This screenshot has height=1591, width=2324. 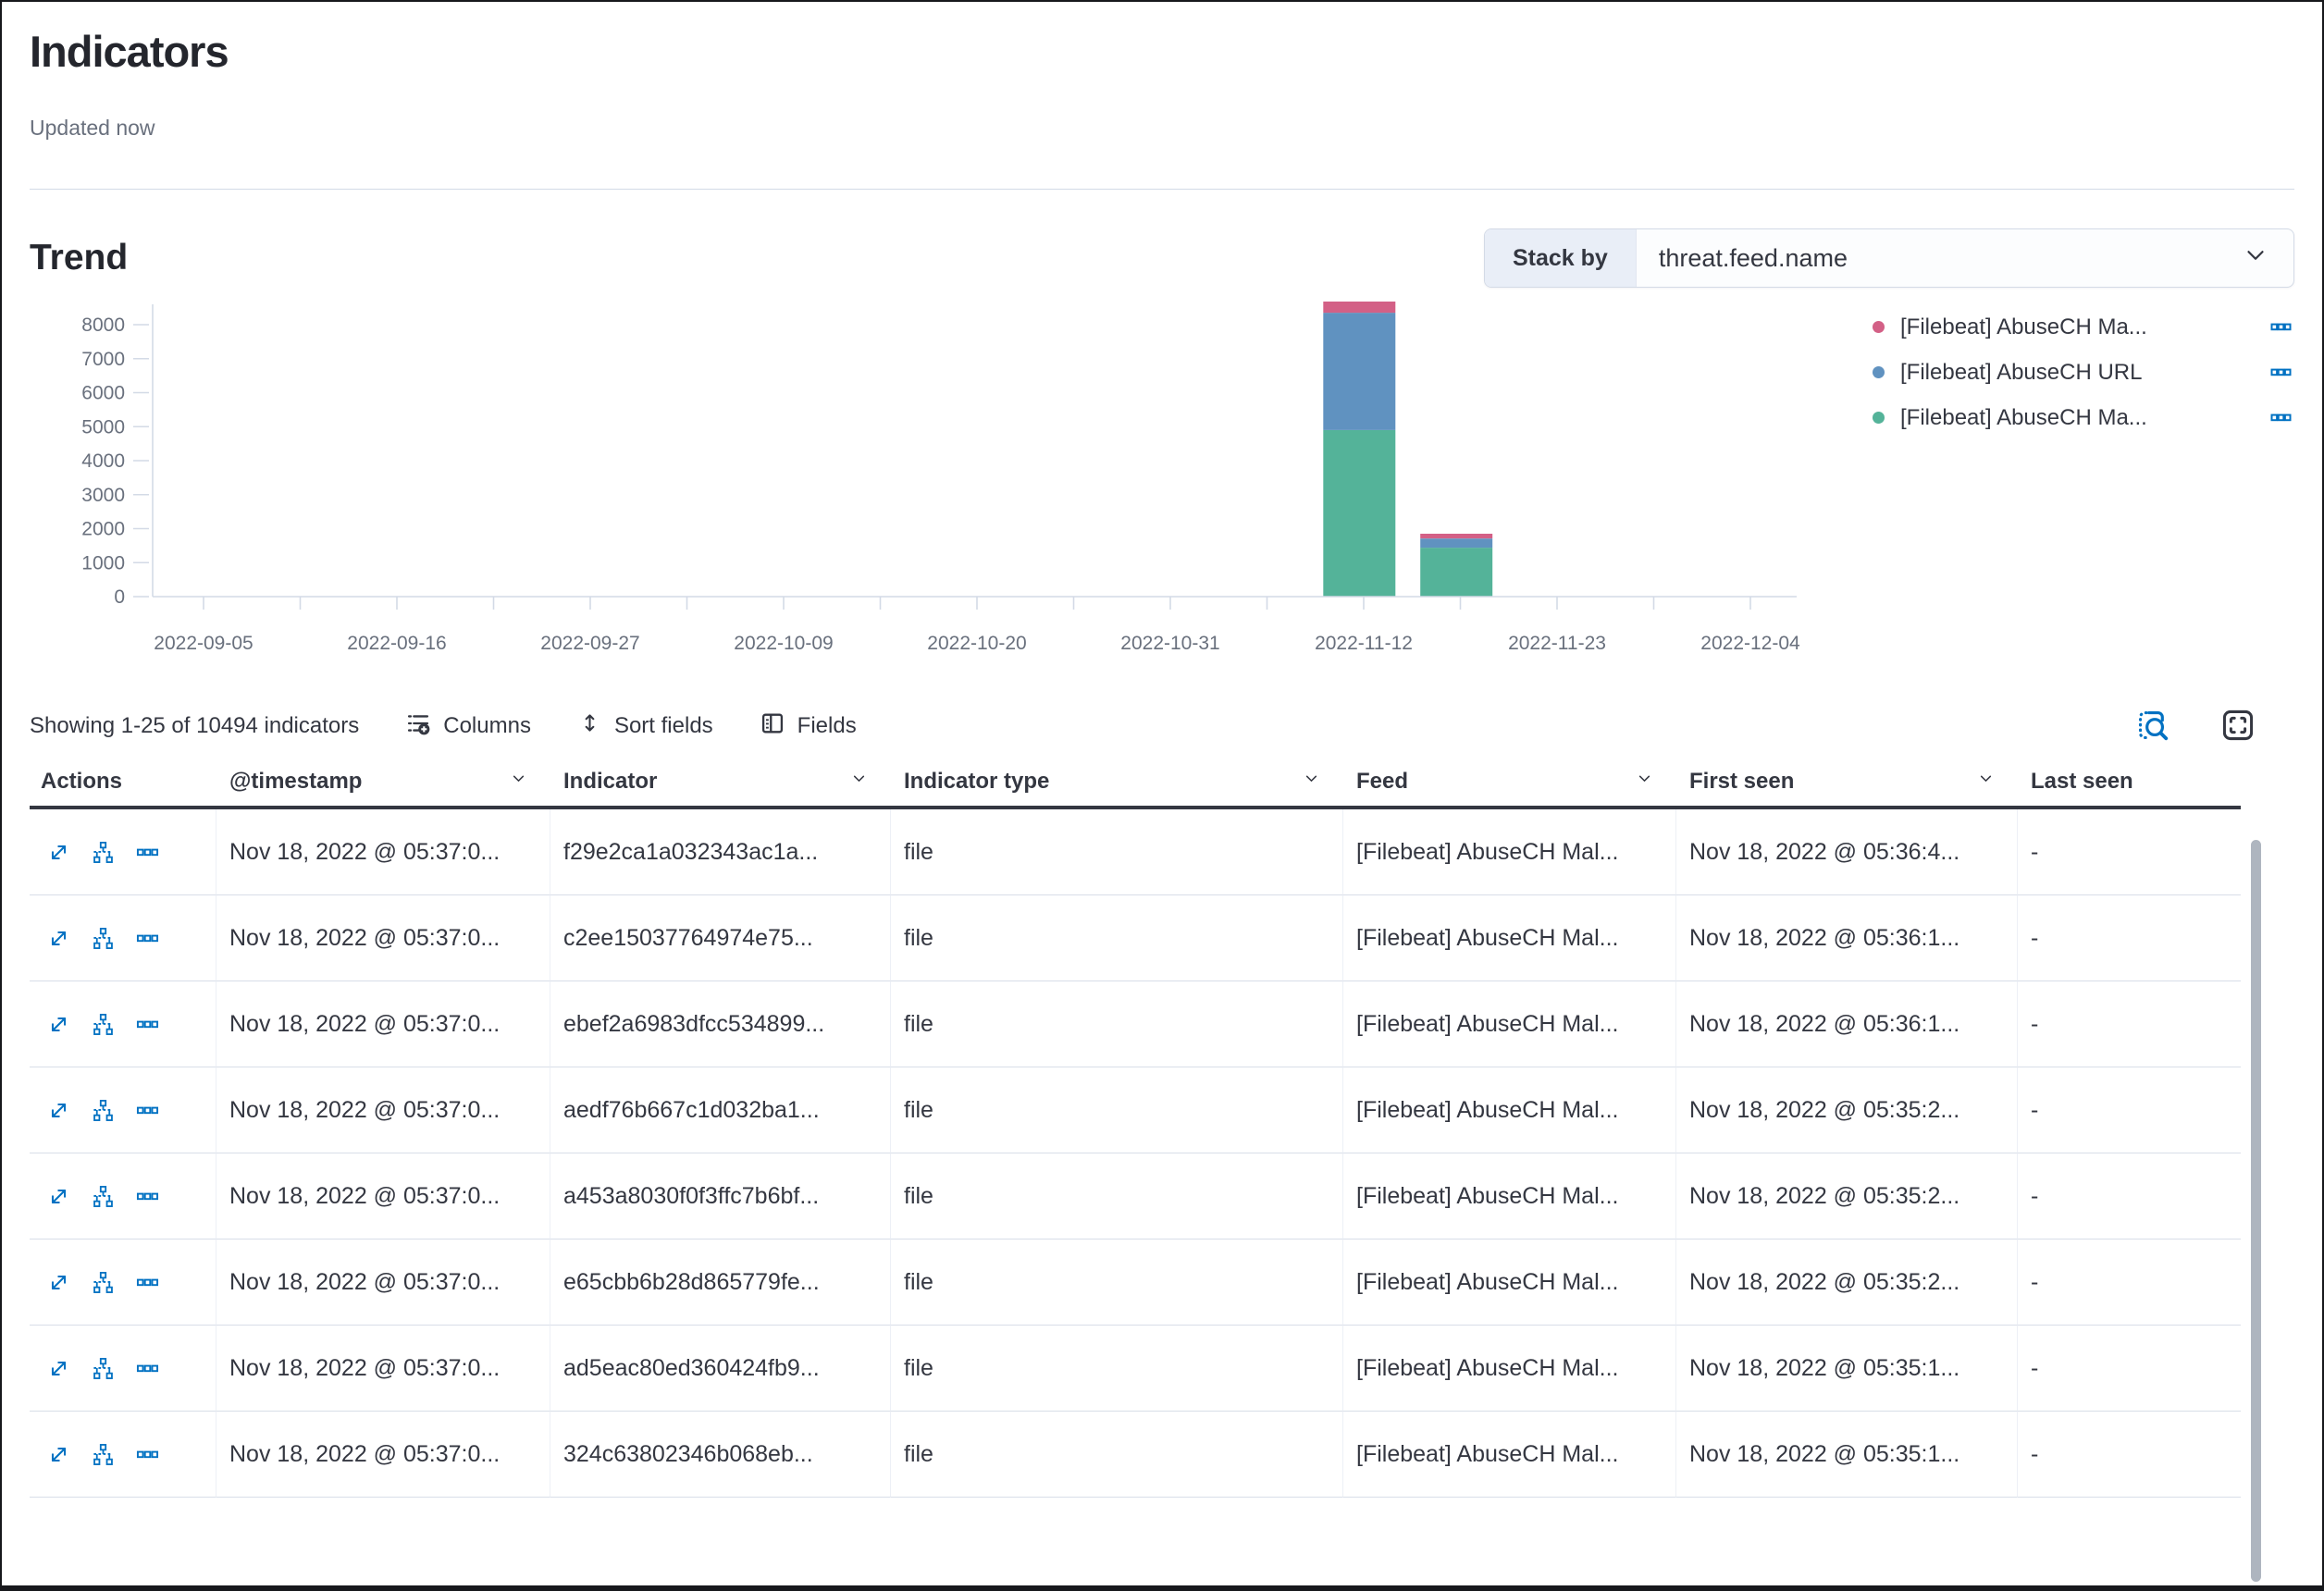 I want to click on column-header-indicator-type: Indicator type, so click(x=1117, y=787).